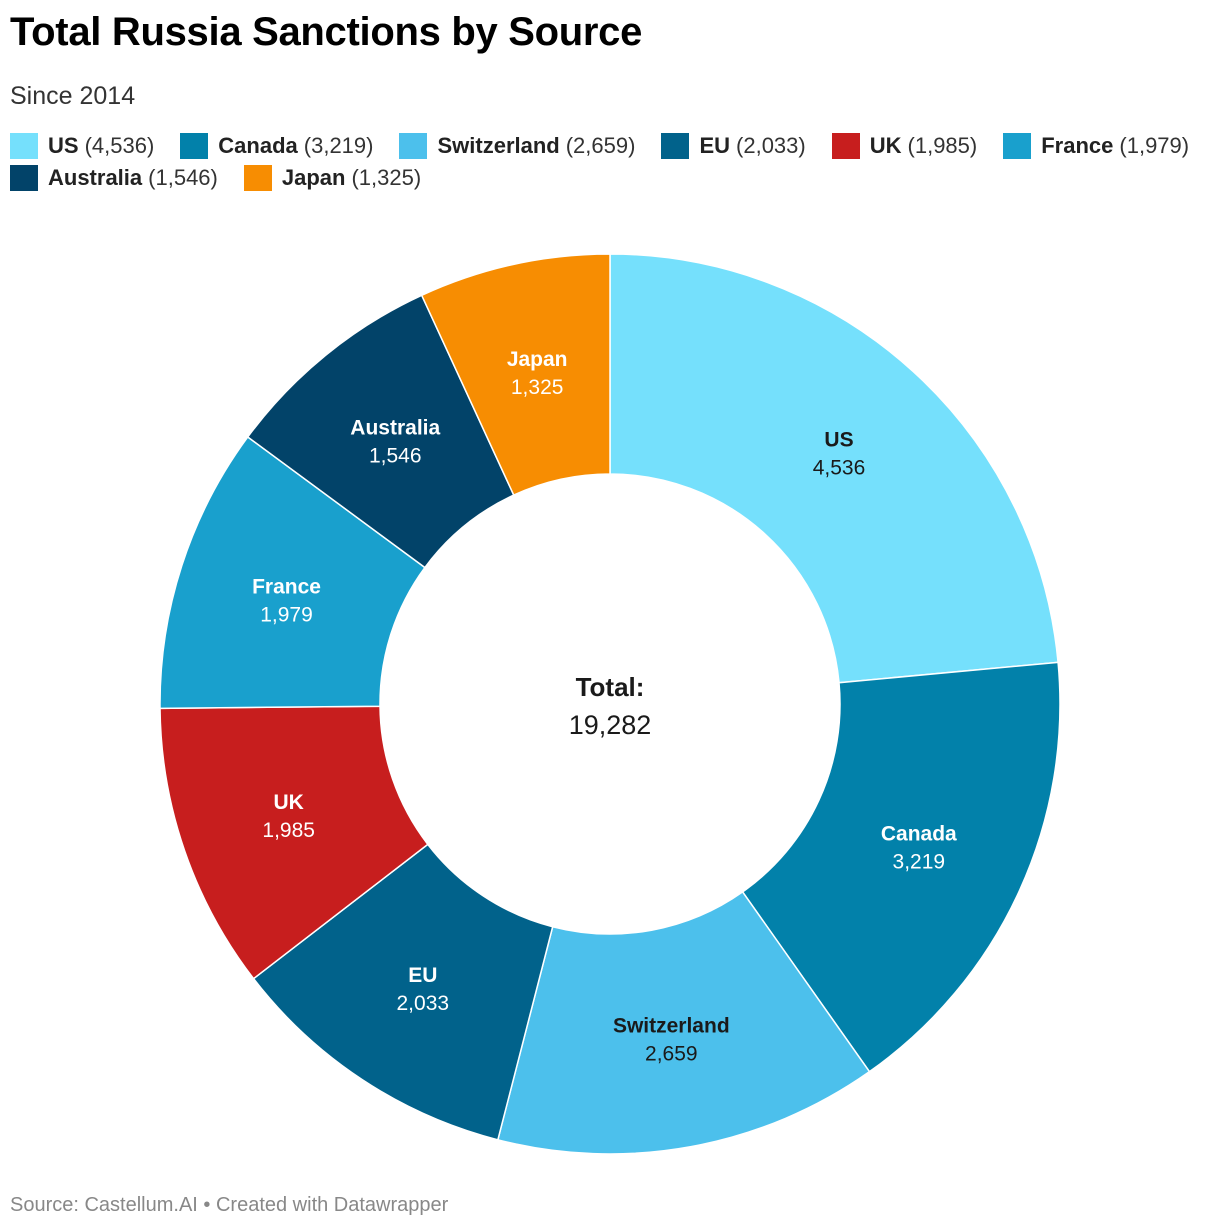 The height and width of the screenshot is (1230, 1220). What do you see at coordinates (671, 1025) in the screenshot?
I see `slice-label-switzerland: Switzerland` at bounding box center [671, 1025].